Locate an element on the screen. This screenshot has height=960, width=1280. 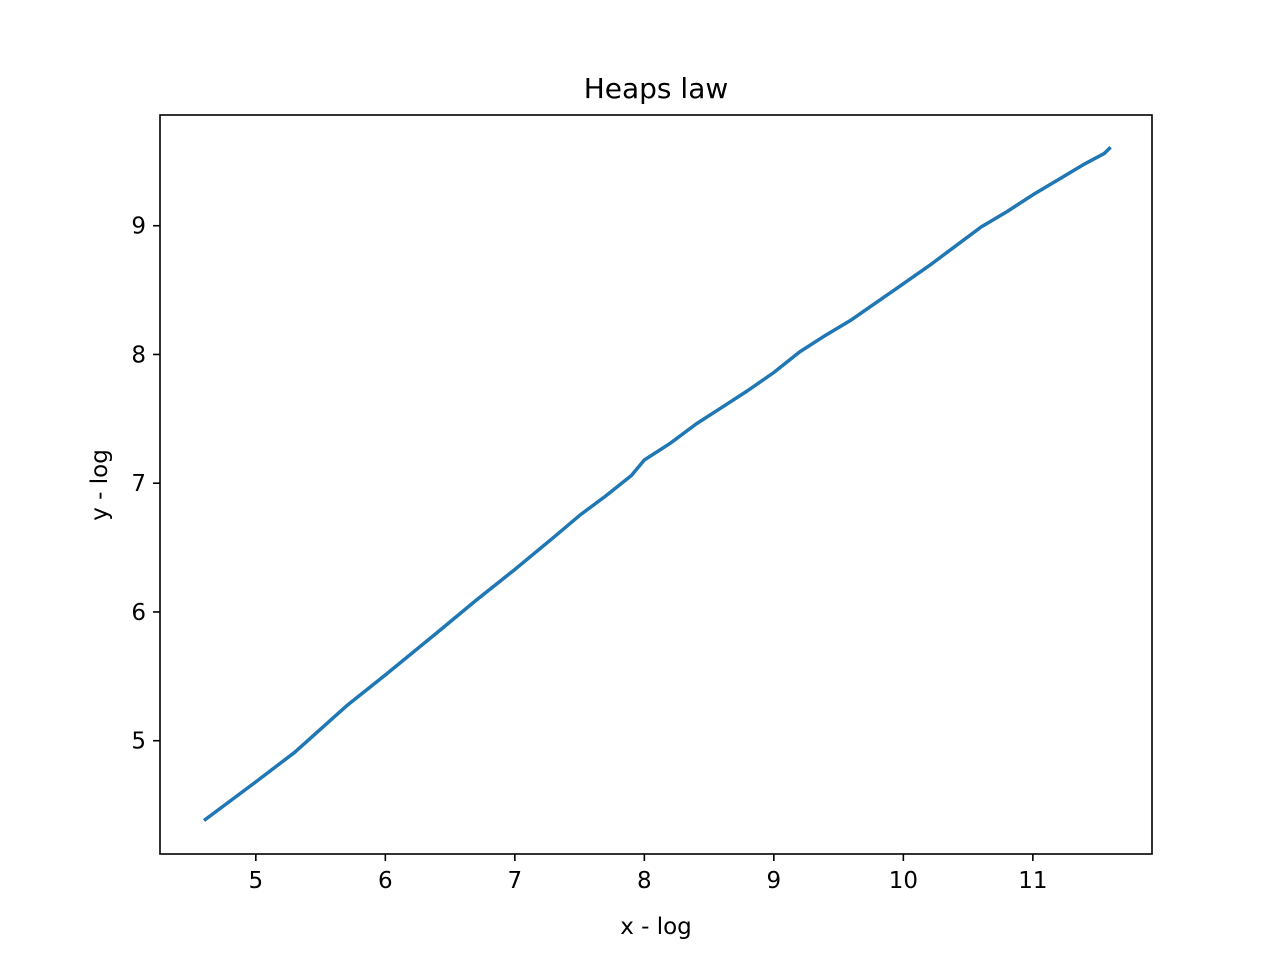
x-tick-label: 9 is located at coordinates (774, 881).